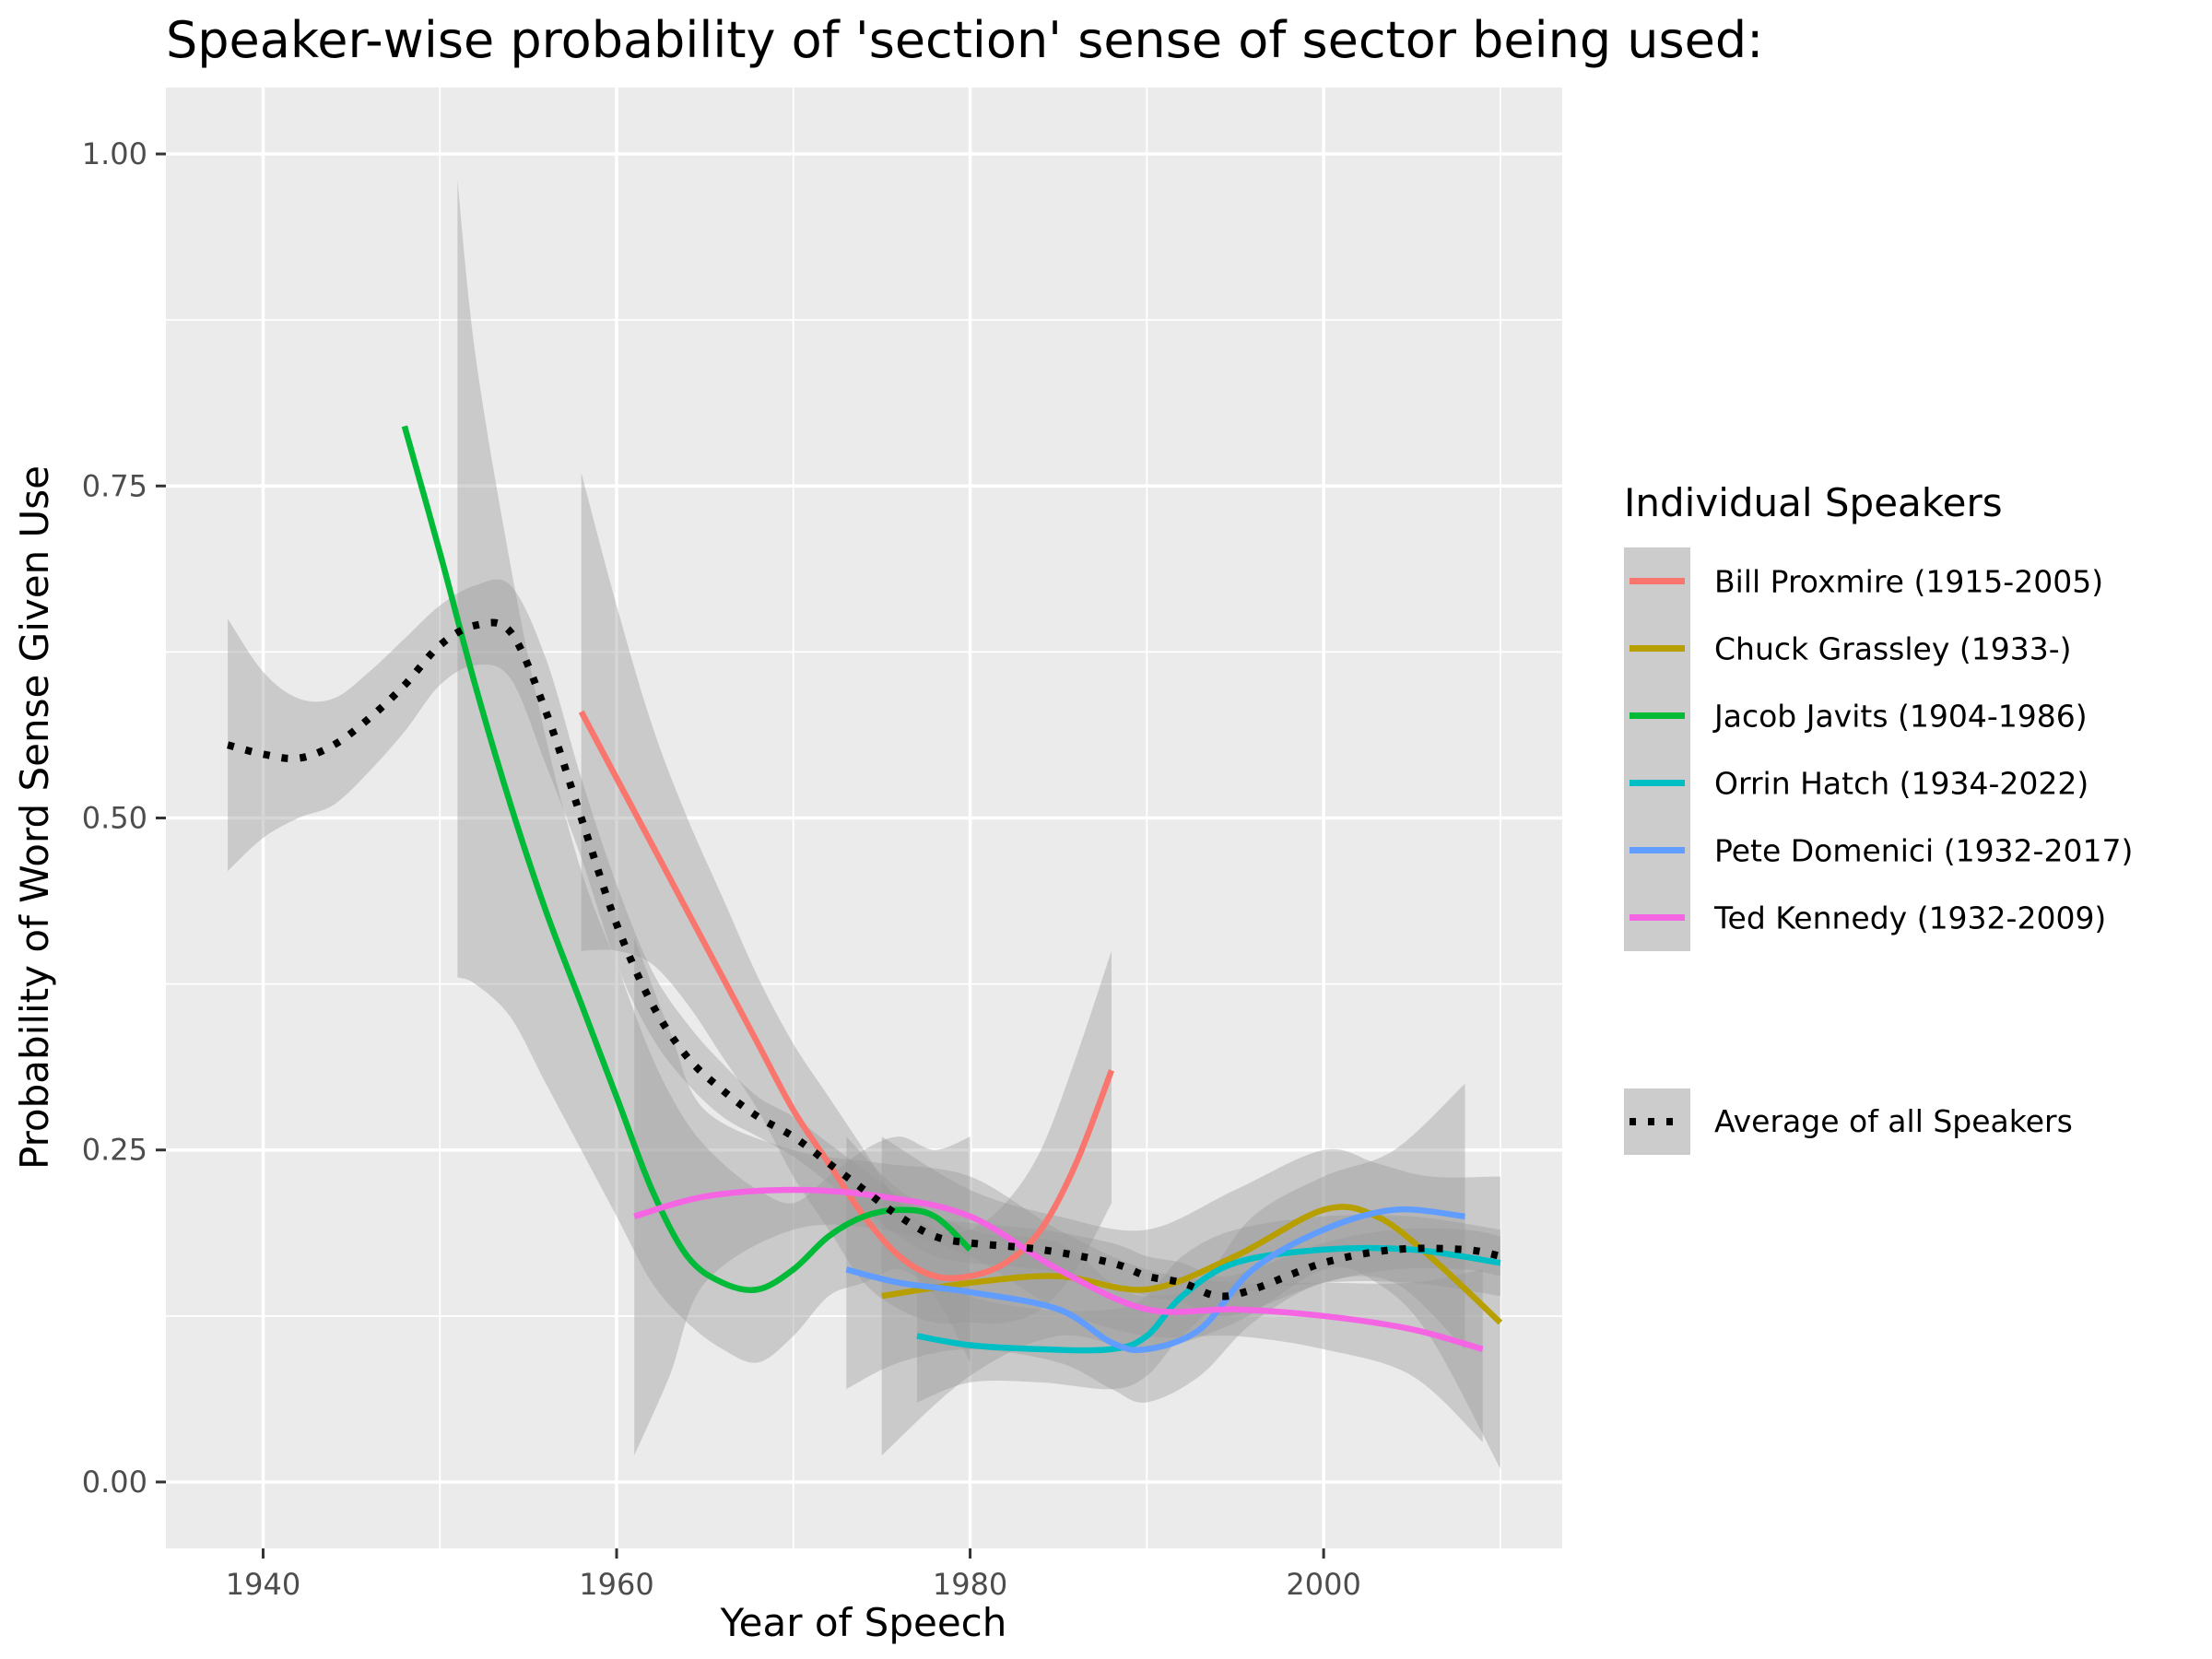  Describe the element at coordinates (34, 817) in the screenshot. I see `y-axis-title: Probability of Word Sense Given Use` at that location.